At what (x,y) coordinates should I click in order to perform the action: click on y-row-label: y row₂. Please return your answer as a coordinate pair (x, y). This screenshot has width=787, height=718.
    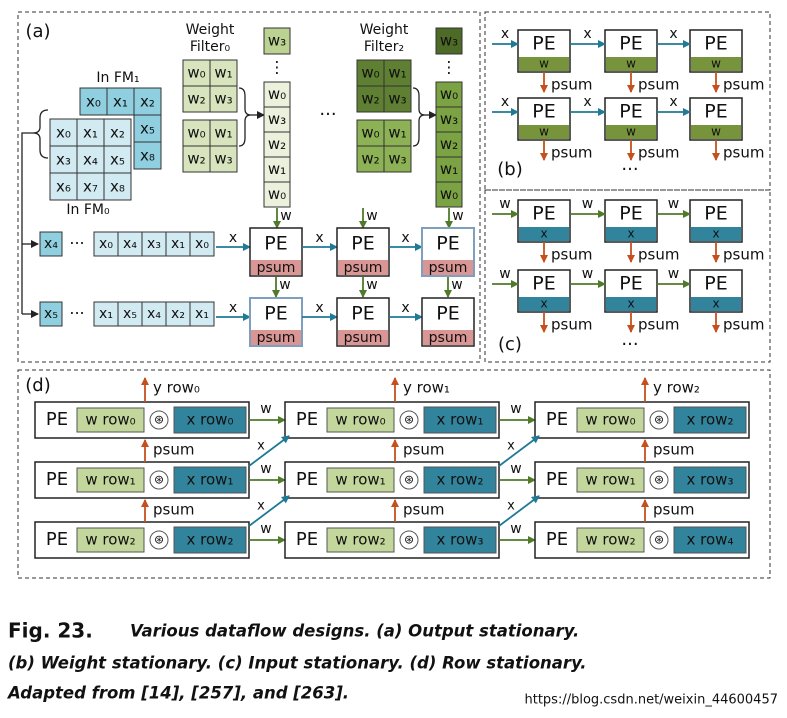
    Looking at the image, I should click on (676, 388).